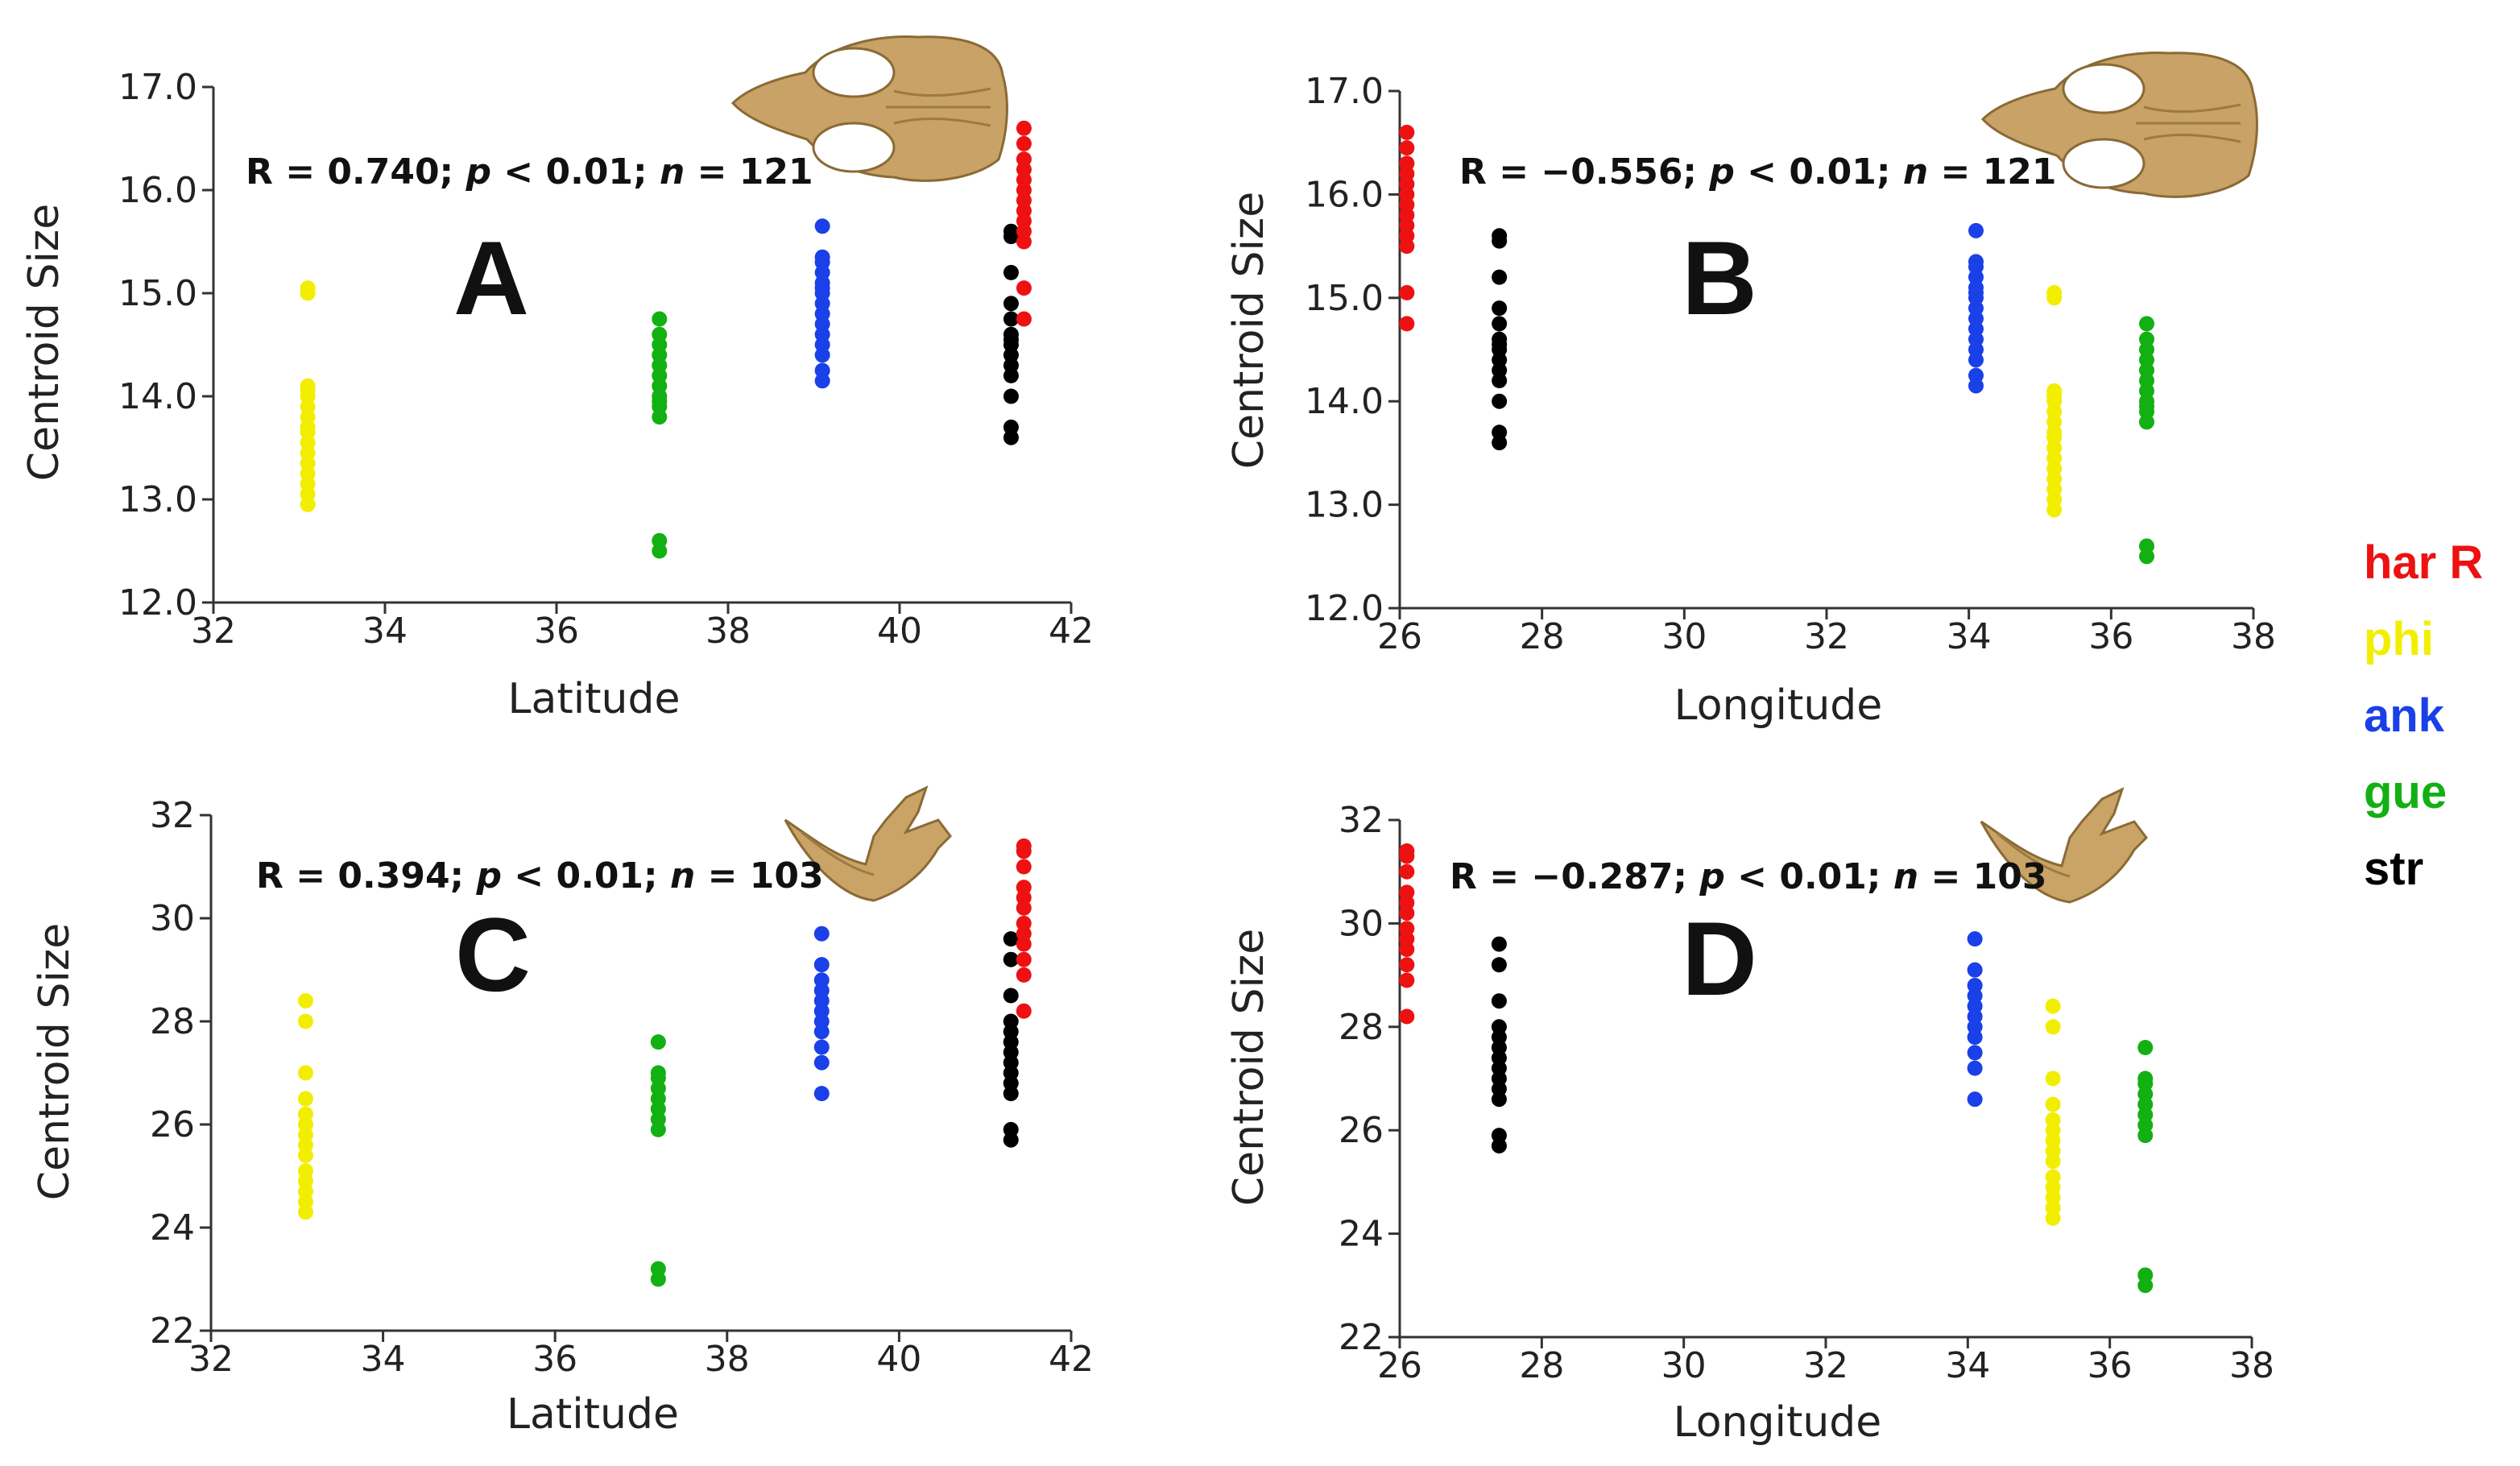 Image resolution: width=2520 pixels, height=1466 pixels. I want to click on x-tick-label: 30, so click(1684, 1365).